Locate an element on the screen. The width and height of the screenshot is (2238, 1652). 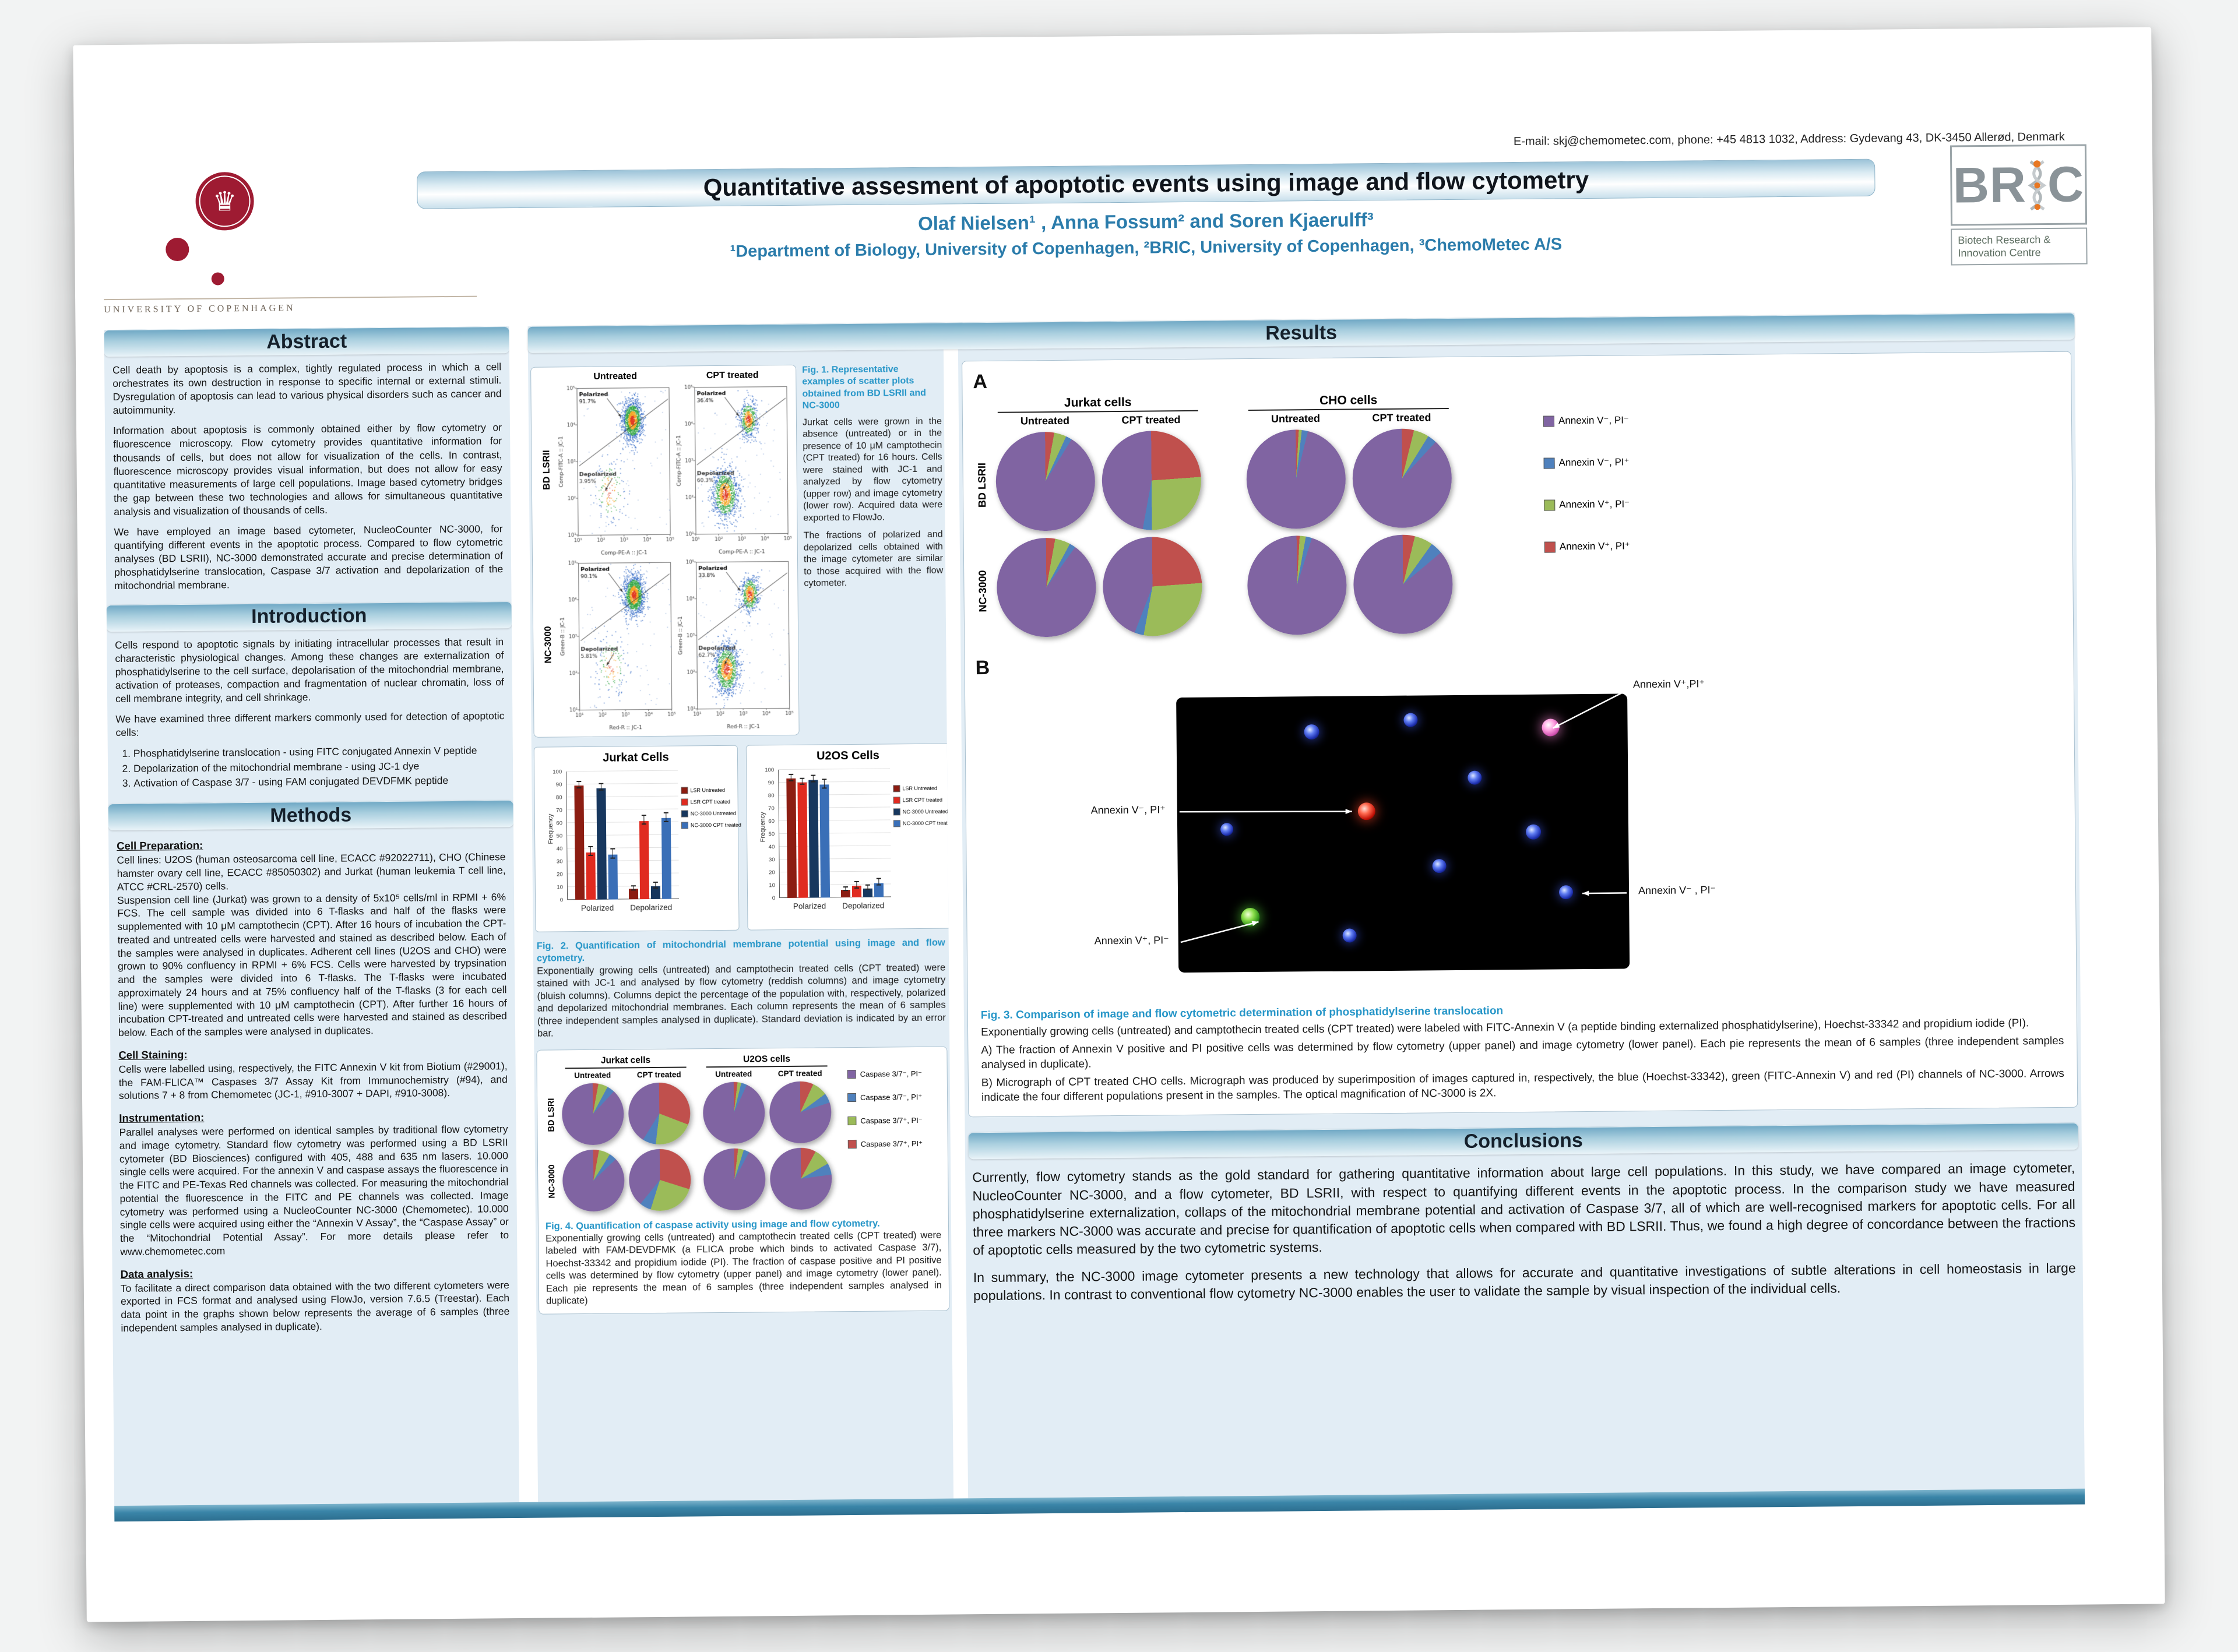
micrograph-label: Annexin V⁻, PI⁺ is located at coordinates (1128, 810).